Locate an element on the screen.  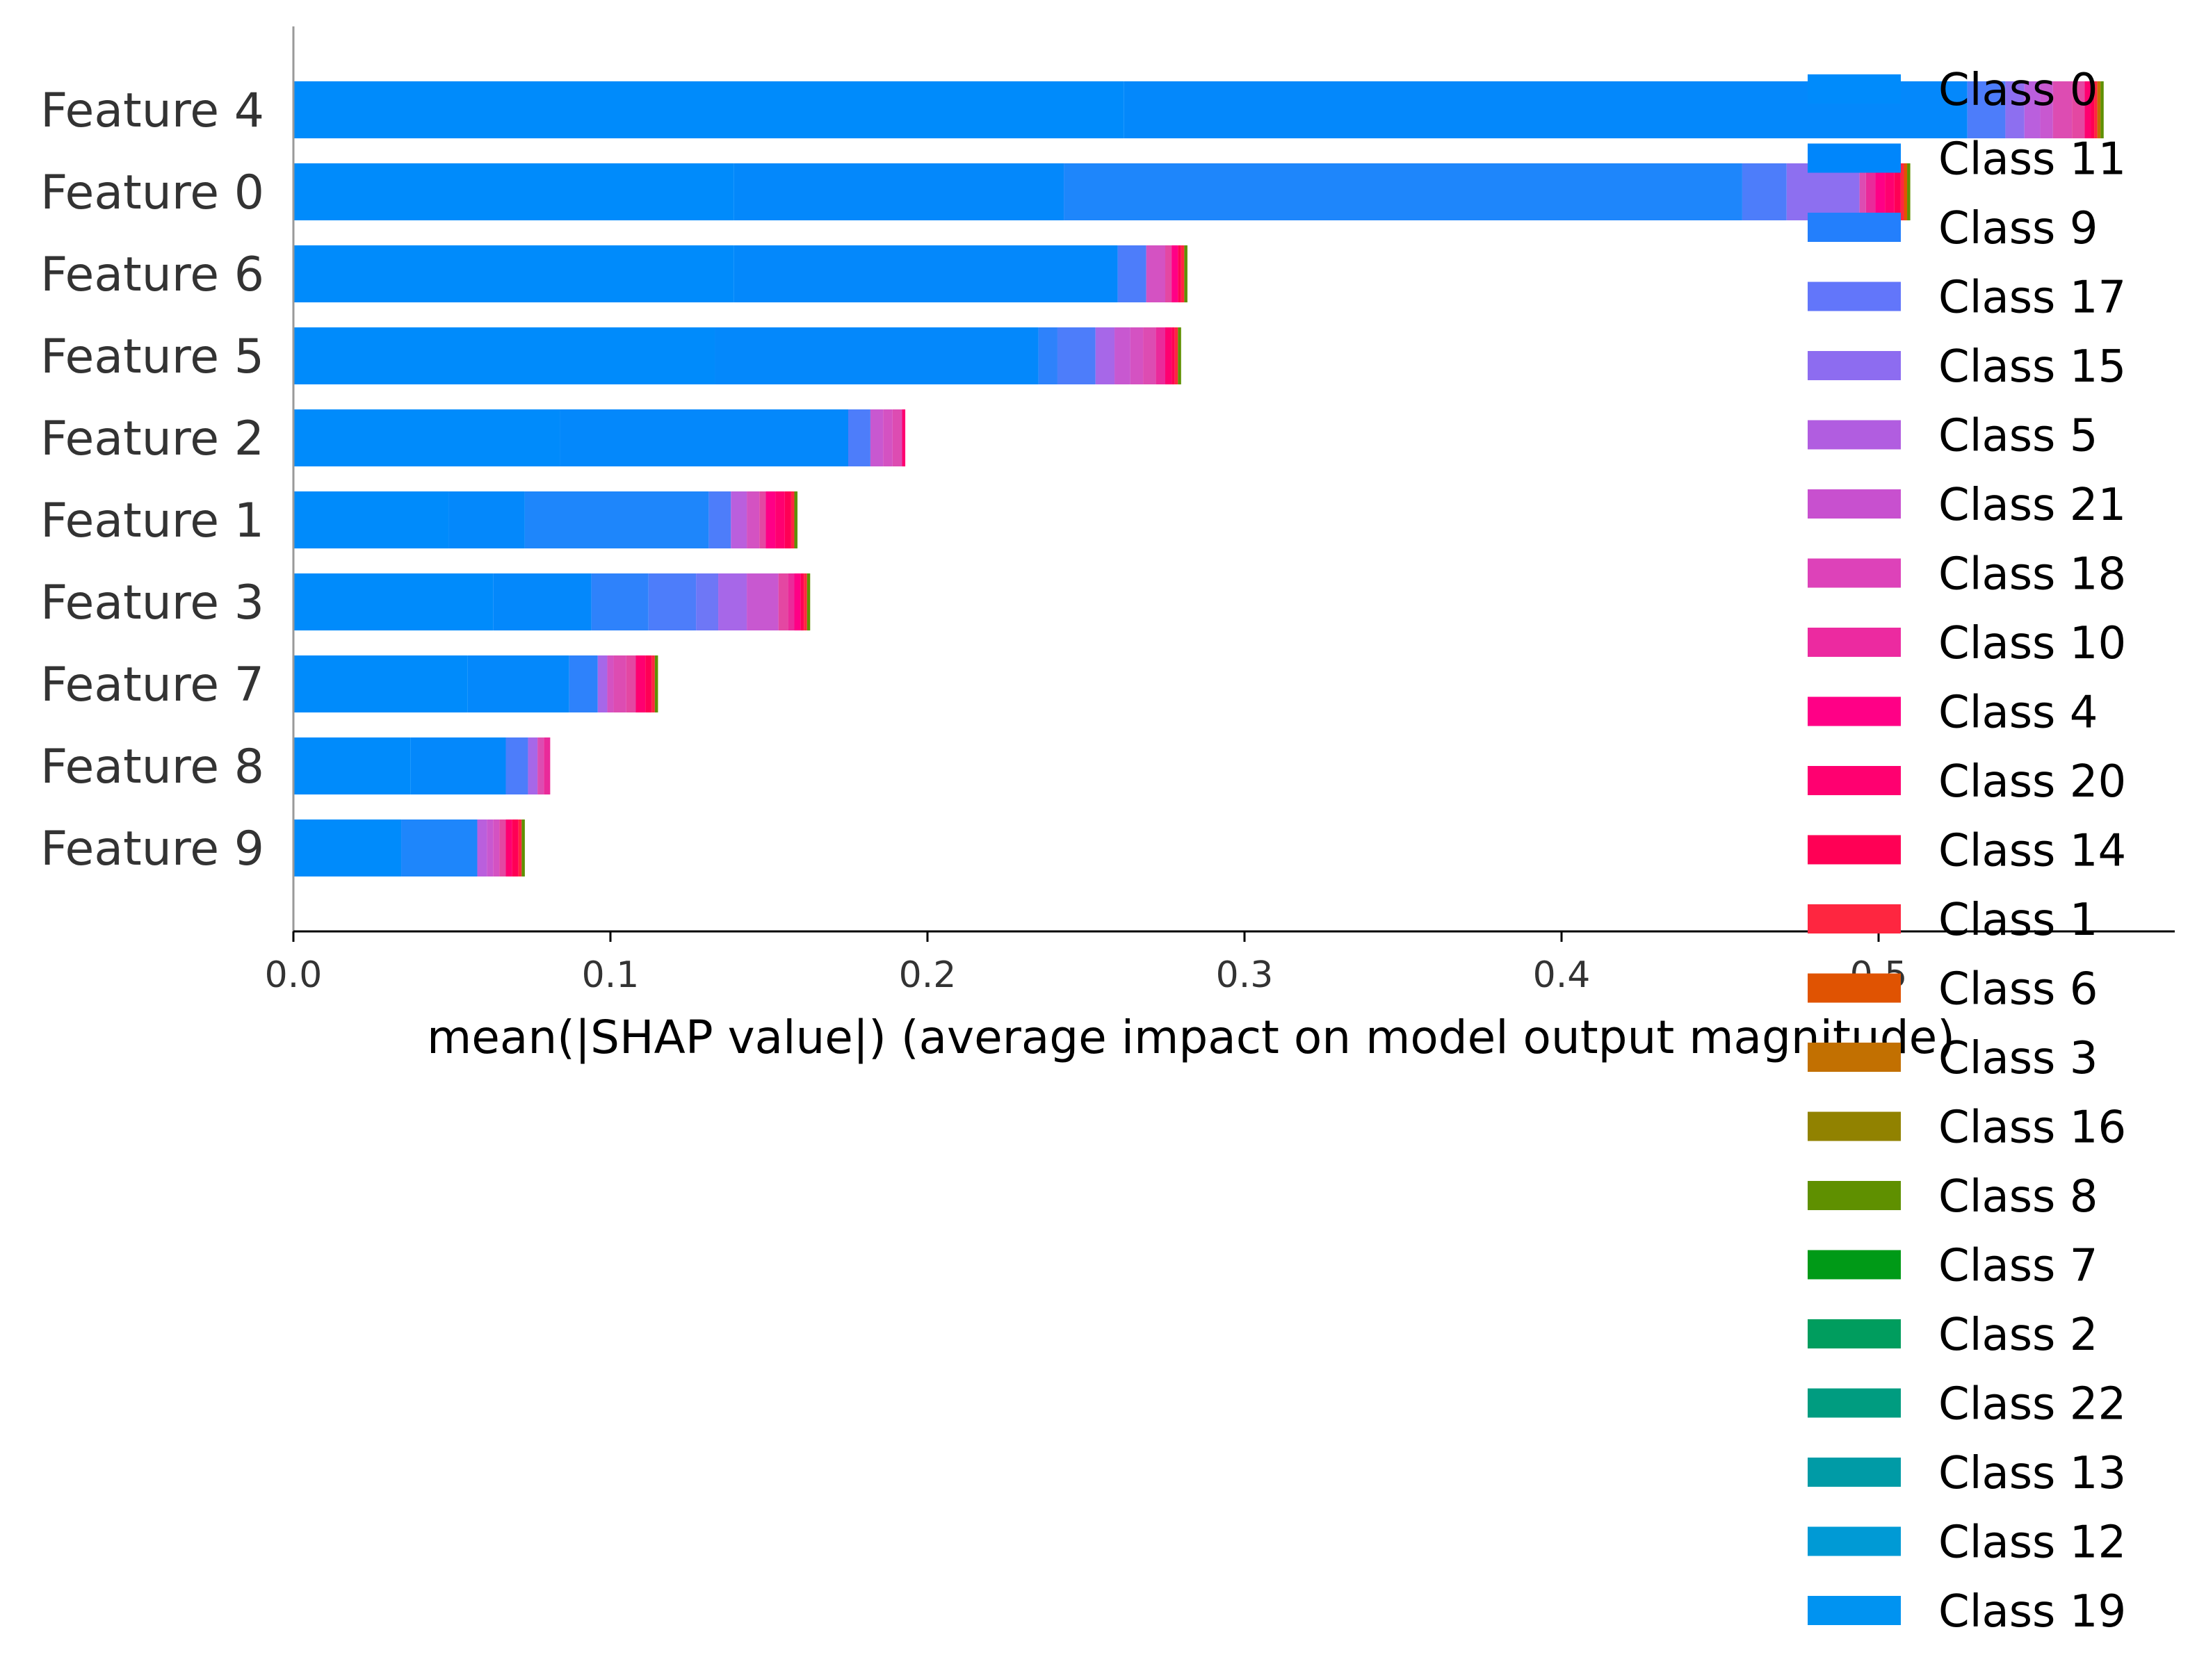
y-tick-label: Feature 3 is located at coordinates (152, 603).